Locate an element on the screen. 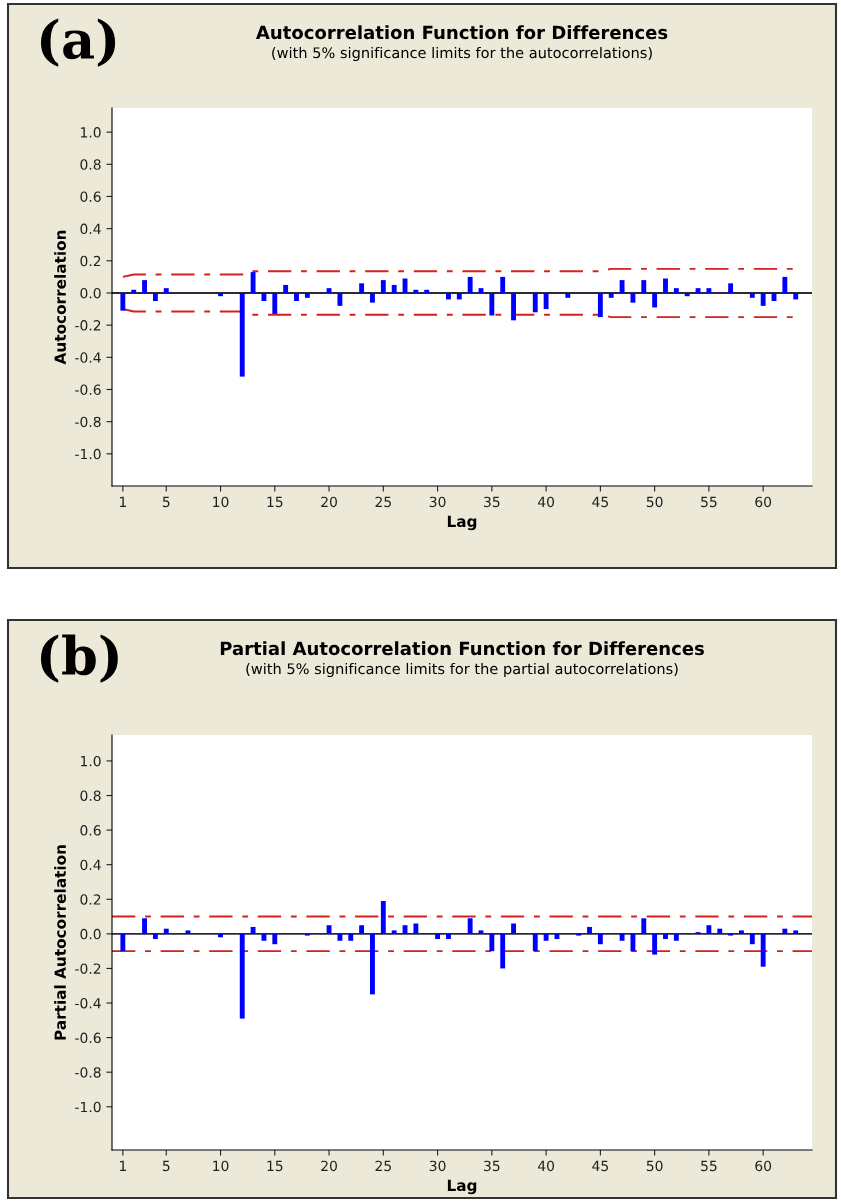 Image resolution: width=841 pixels, height=1203 pixels. chart-subtitle: (with 5% significance limits for the partial autocorrelations) is located at coordinates (462, 670).